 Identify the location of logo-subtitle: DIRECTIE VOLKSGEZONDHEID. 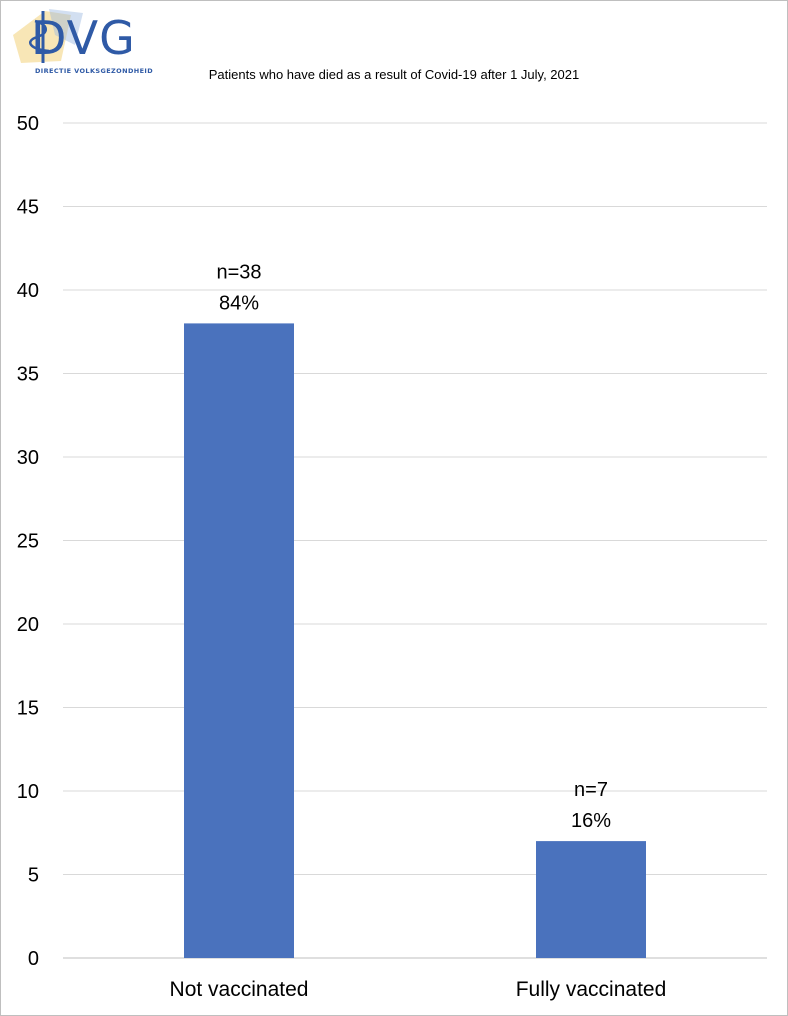
(94, 71).